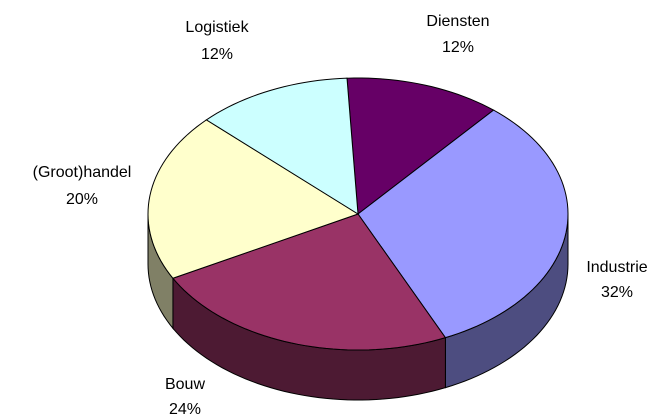 The width and height of the screenshot is (661, 416). What do you see at coordinates (616, 267) in the screenshot?
I see `slice-label: Industrie` at bounding box center [616, 267].